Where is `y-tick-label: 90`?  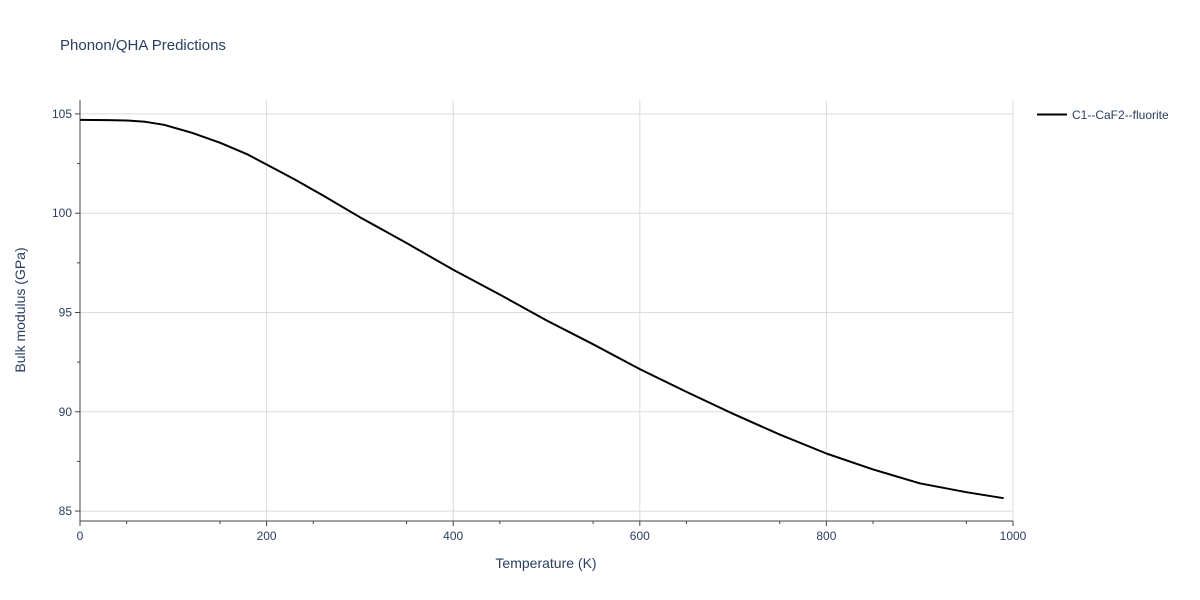 y-tick-label: 90 is located at coordinates (66, 412).